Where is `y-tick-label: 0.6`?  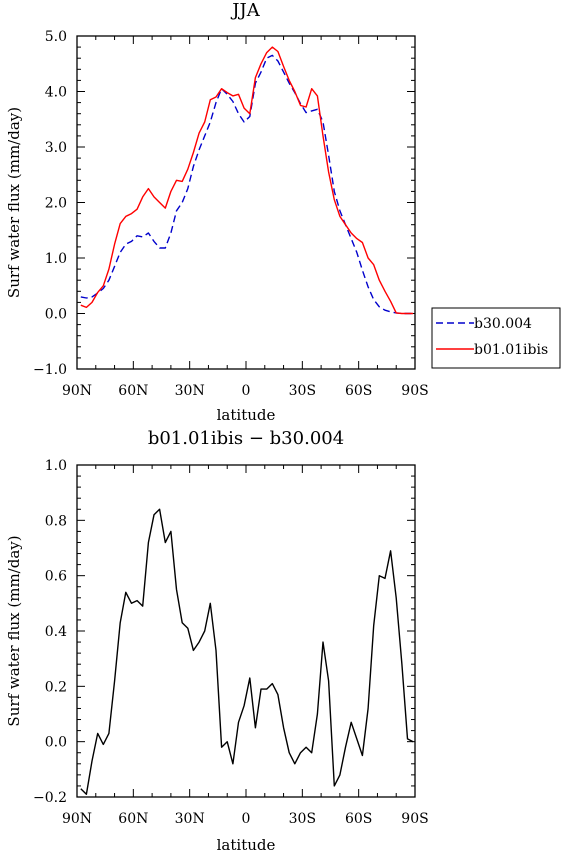
y-tick-label: 0.6 is located at coordinates (56, 577).